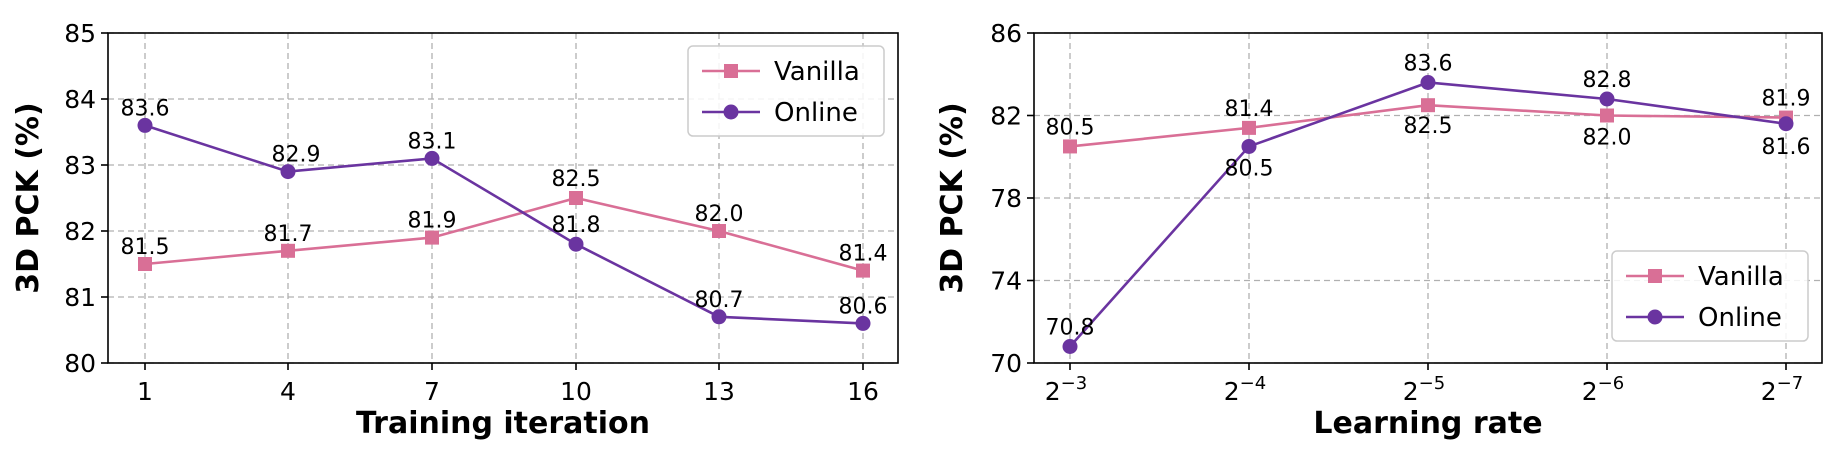 Image resolution: width=1844 pixels, height=460 pixels. I want to click on y-tick-label: 81, so click(80, 297).